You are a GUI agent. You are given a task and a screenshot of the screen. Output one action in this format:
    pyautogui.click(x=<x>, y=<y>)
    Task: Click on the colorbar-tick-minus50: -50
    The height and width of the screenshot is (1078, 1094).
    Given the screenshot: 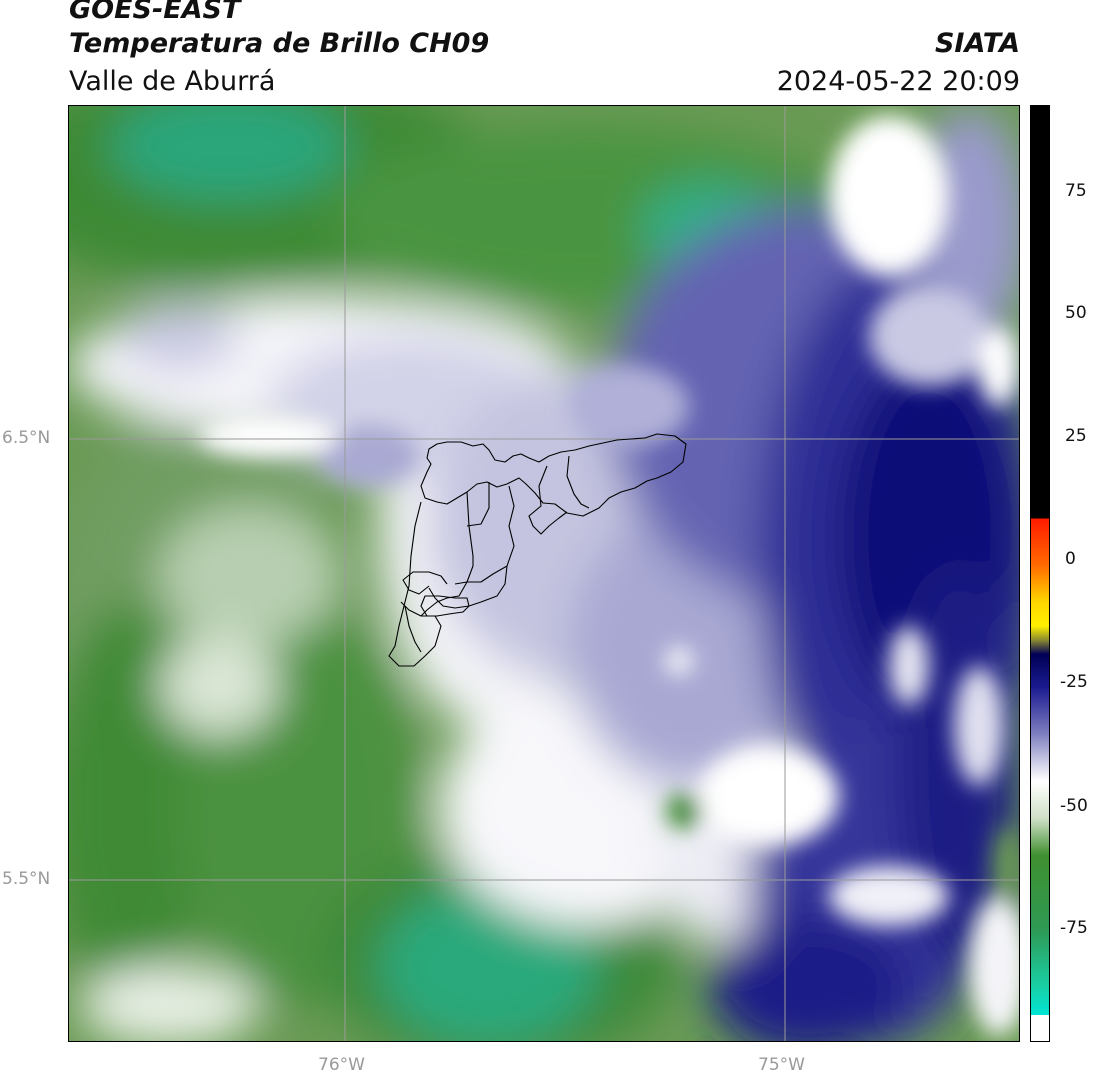 What is the action you would take?
    pyautogui.click(x=1074, y=806)
    